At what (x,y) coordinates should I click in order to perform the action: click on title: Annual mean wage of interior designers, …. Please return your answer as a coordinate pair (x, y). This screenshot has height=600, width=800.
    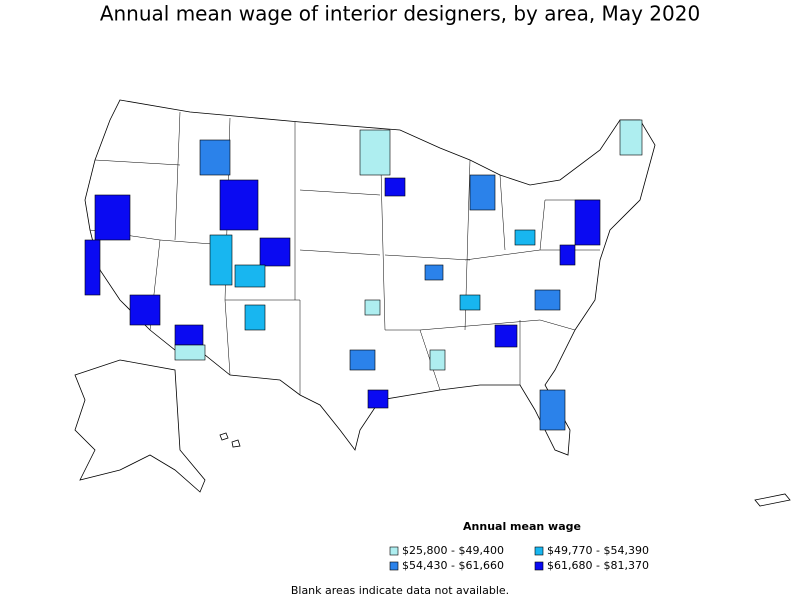
    Looking at the image, I should click on (400, 14).